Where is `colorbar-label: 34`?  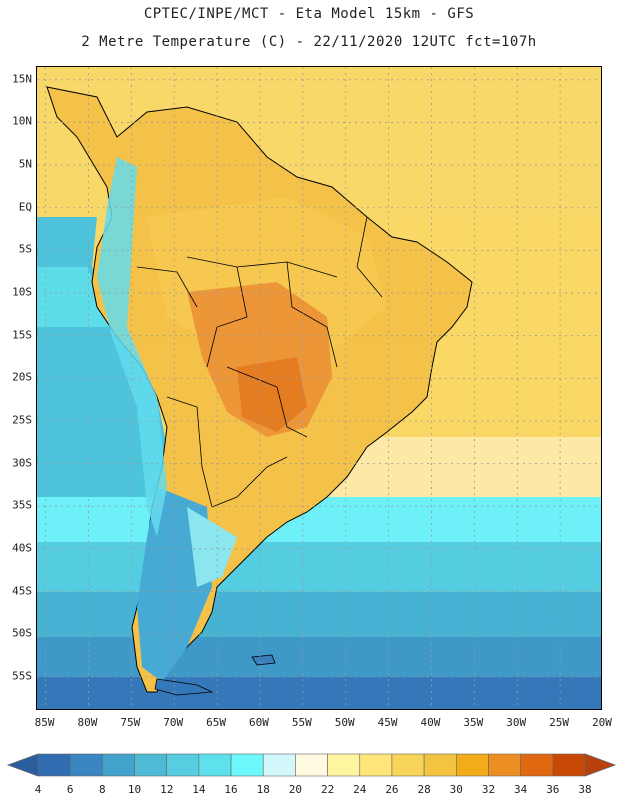 colorbar-label: 34 is located at coordinates (521, 789).